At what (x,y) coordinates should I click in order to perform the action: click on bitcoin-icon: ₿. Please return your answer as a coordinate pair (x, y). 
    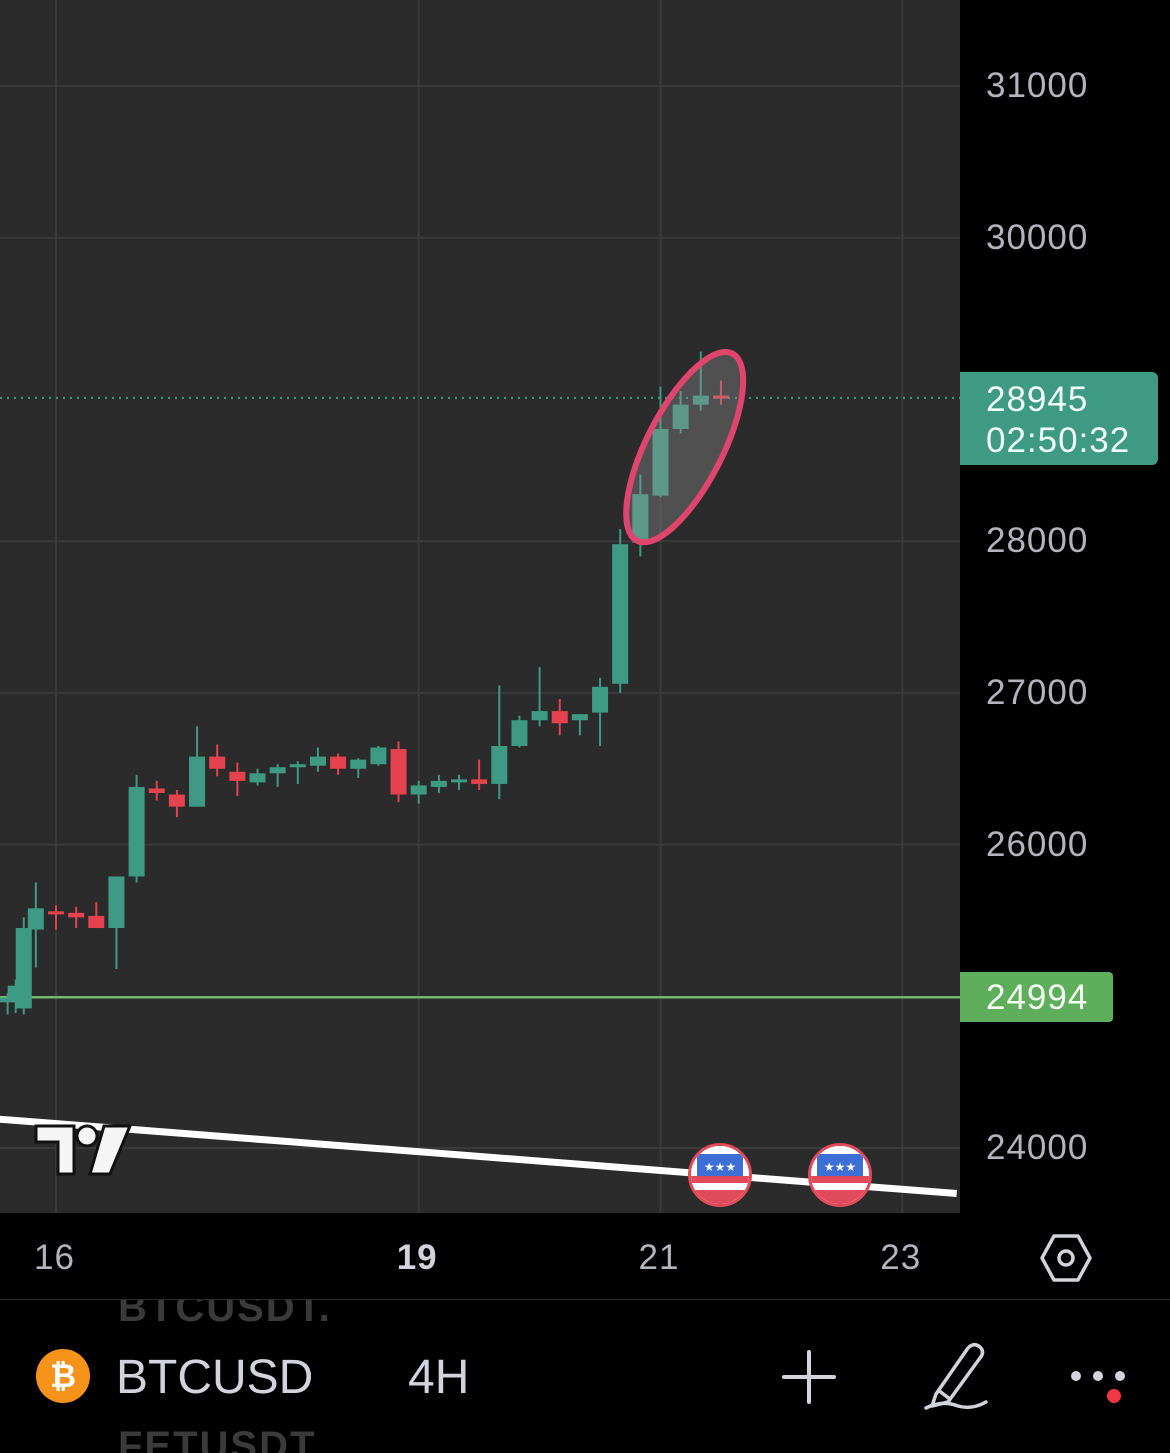
    Looking at the image, I should click on (63, 1376).